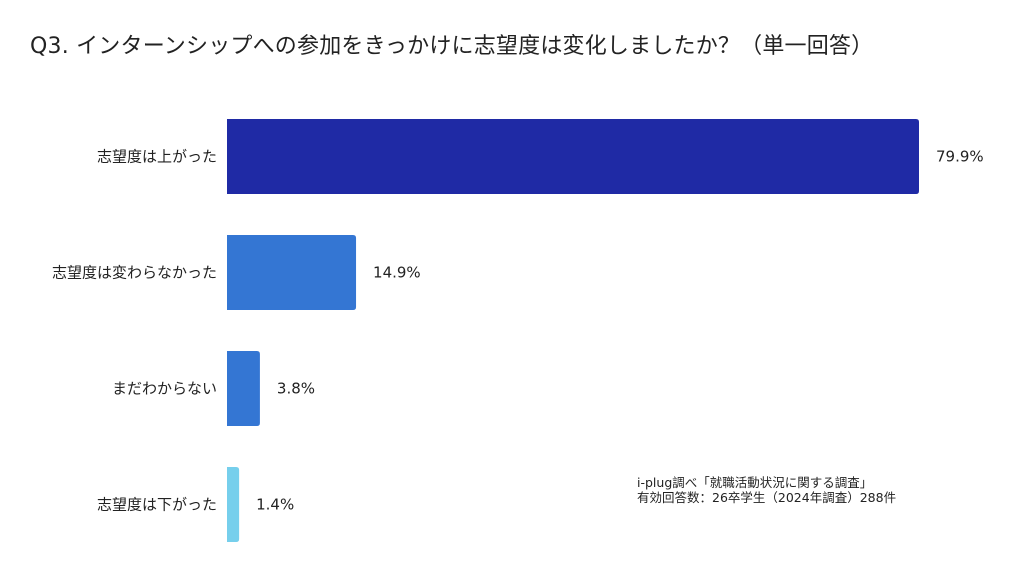 The image size is (1024, 582). I want to click on data-label-4: 1.4%, so click(275, 505).